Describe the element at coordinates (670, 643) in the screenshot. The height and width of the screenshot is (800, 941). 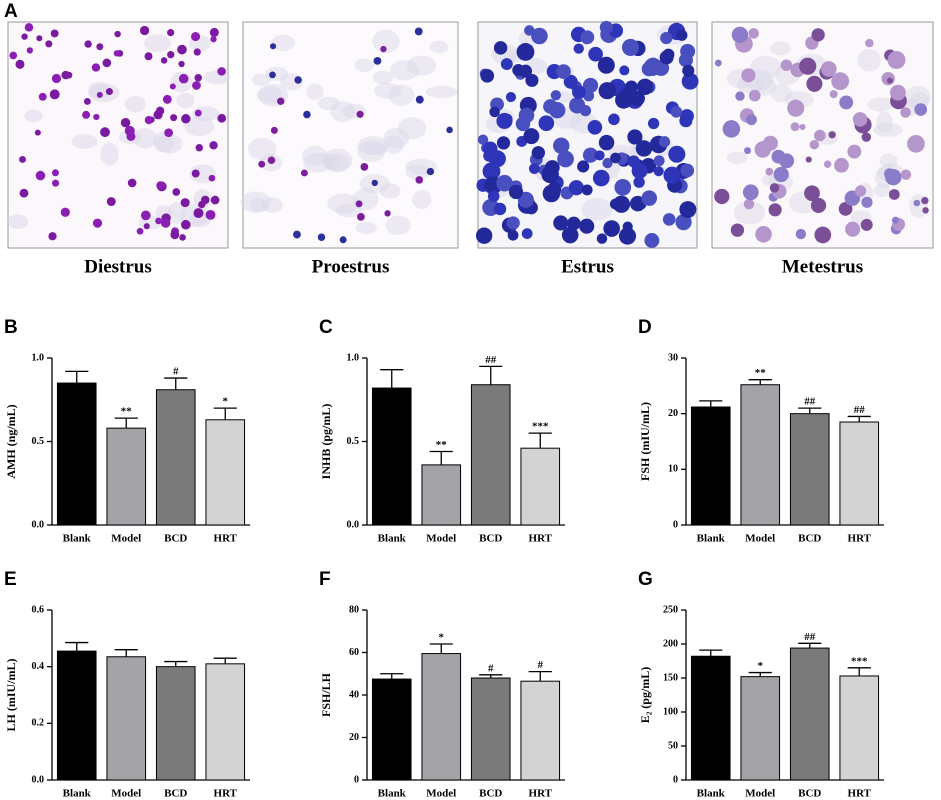
I see `y-tick-label: 200` at that location.